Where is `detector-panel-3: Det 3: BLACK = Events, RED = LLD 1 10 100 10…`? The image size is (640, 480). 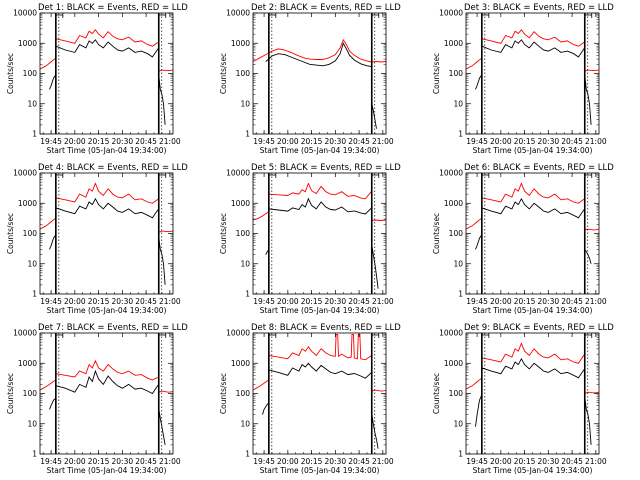 detector-panel-3: Det 3: BLACK = Events, RED = LLD 1 10 100 10… is located at coordinates (532, 80).